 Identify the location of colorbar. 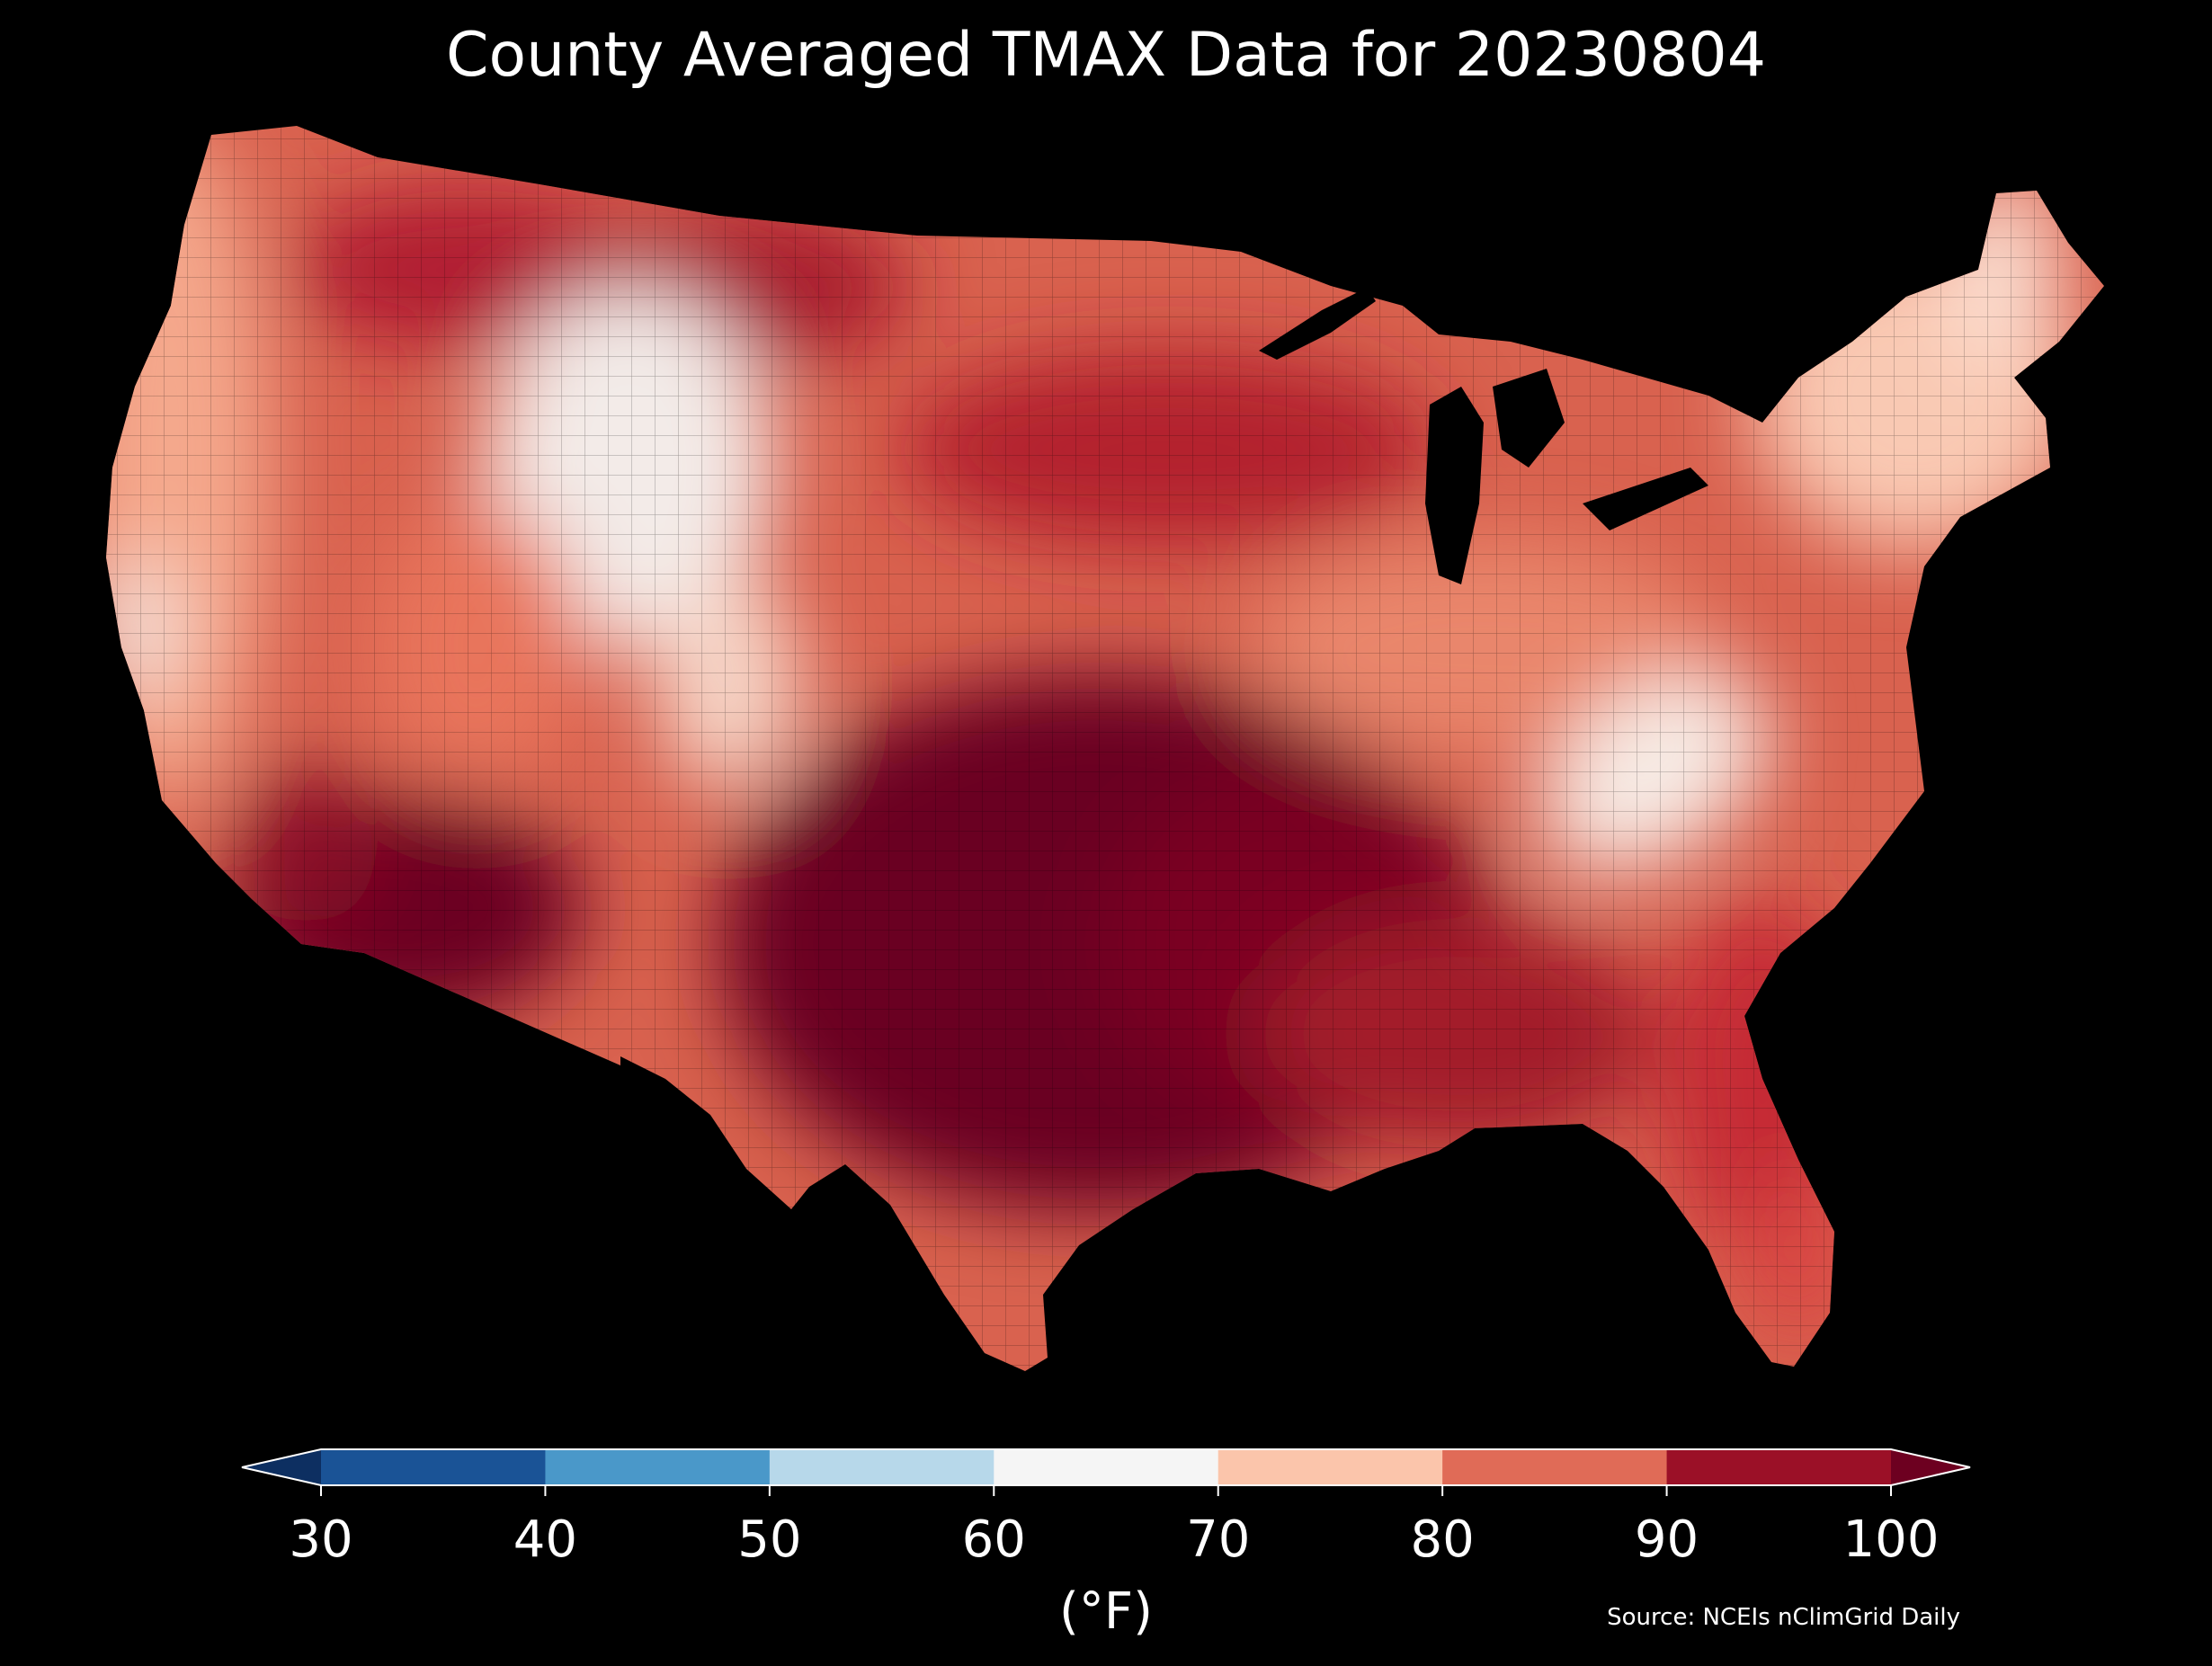
(1106, 1472).